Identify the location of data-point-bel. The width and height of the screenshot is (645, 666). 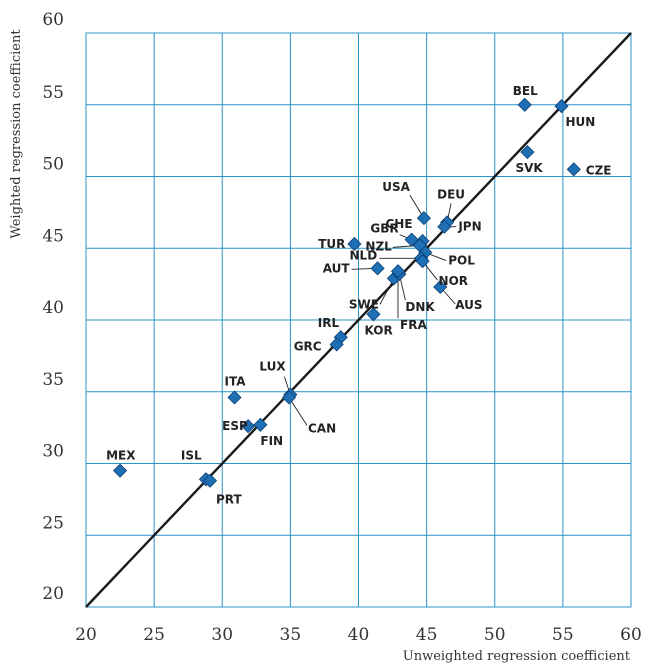
(524, 104).